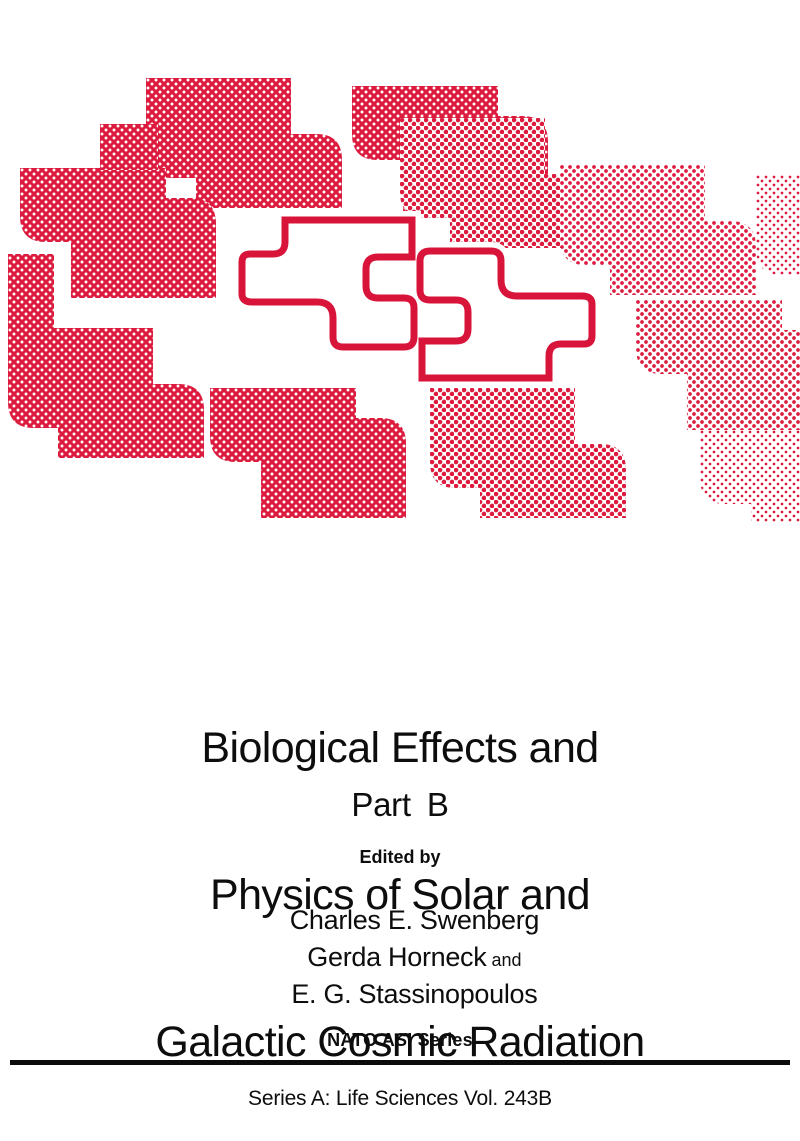 The image size is (800, 1141). I want to click on title-line-2: Physics of Solar and, so click(400, 895).